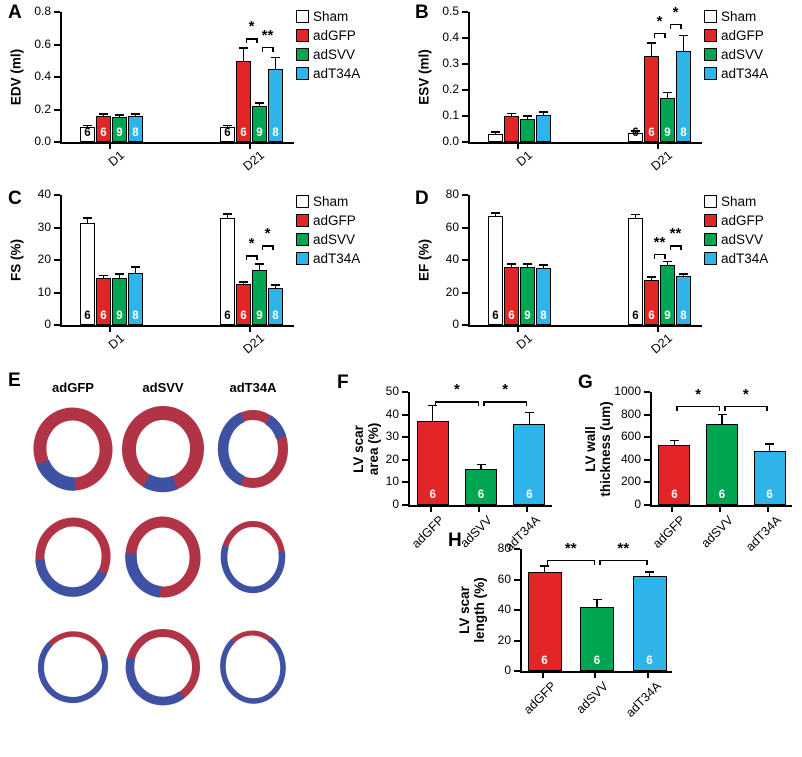  Describe the element at coordinates (630, 458) in the screenshot. I see `y-tick-label: 400` at that location.